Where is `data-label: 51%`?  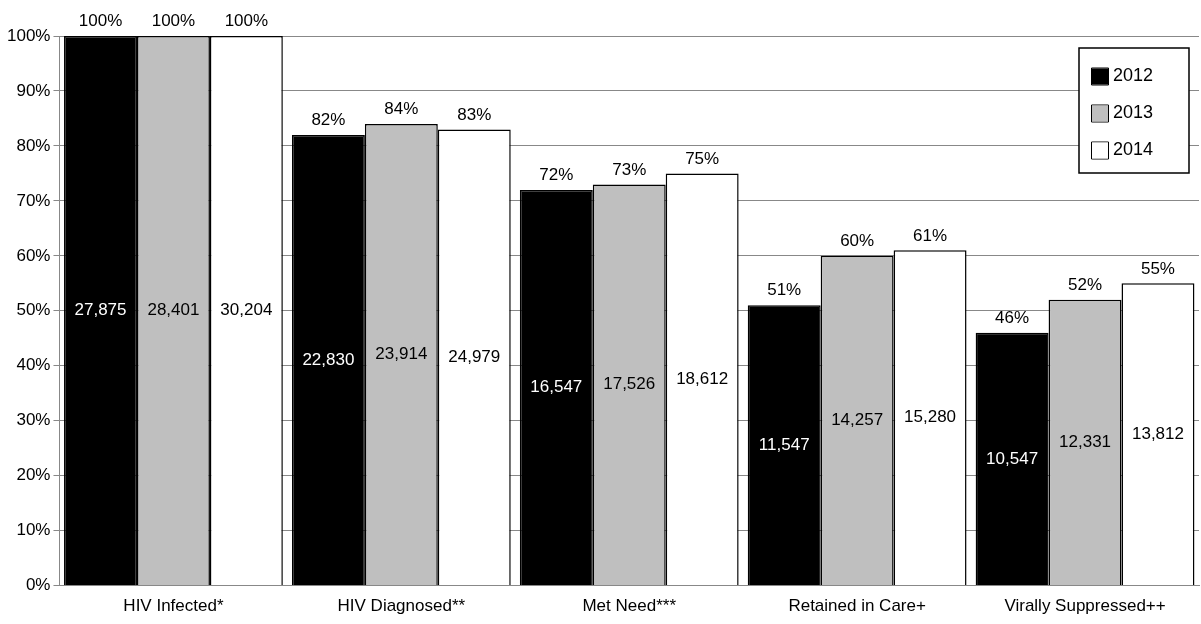
data-label: 51% is located at coordinates (784, 290).